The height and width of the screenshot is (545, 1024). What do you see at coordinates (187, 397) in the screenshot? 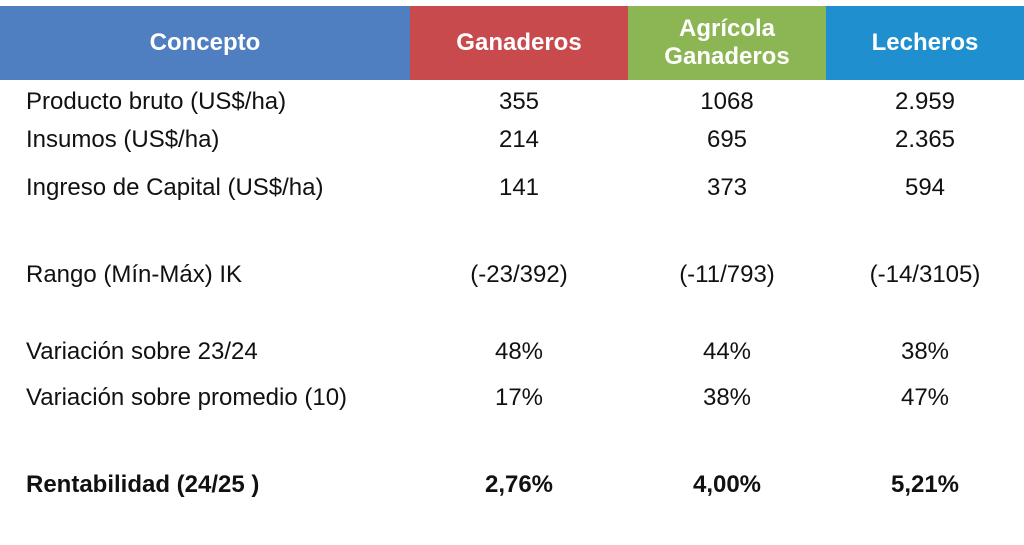
I see `row-label: Variación sobre promedio (10)` at bounding box center [187, 397].